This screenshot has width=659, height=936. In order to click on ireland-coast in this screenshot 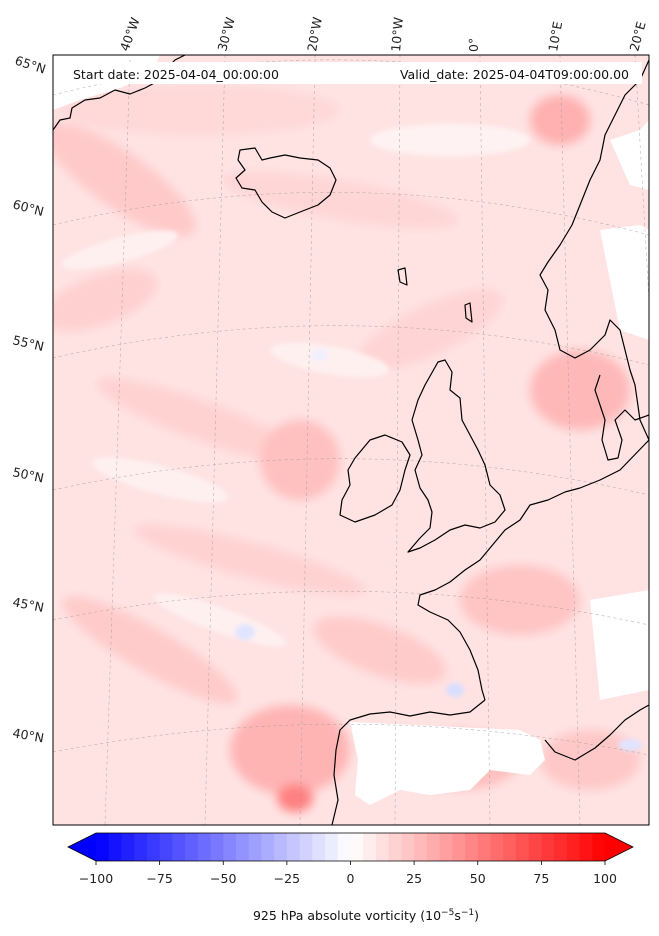, I will do `click(375, 478)`.